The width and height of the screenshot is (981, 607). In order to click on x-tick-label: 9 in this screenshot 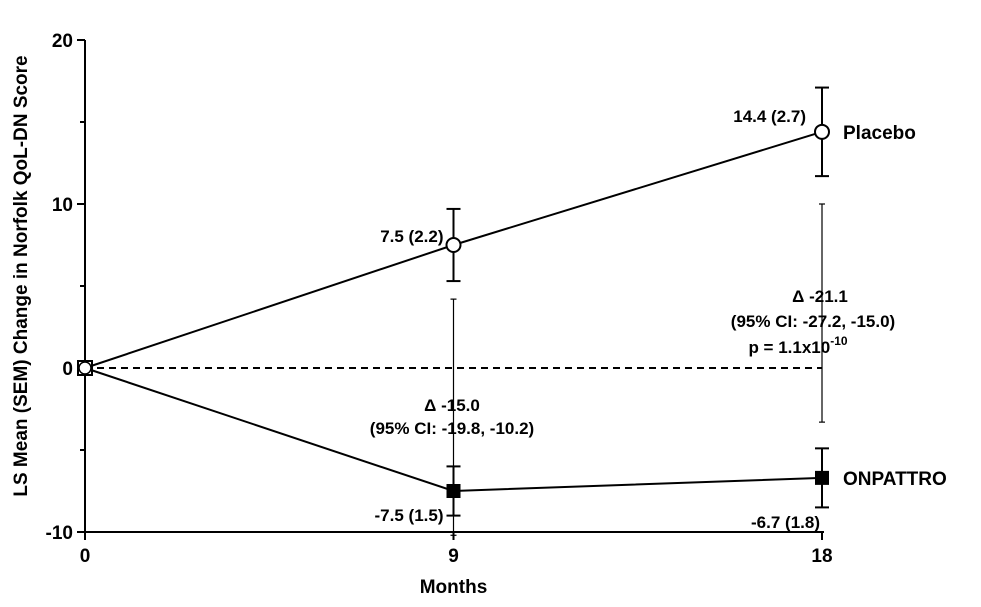, I will do `click(453, 556)`.